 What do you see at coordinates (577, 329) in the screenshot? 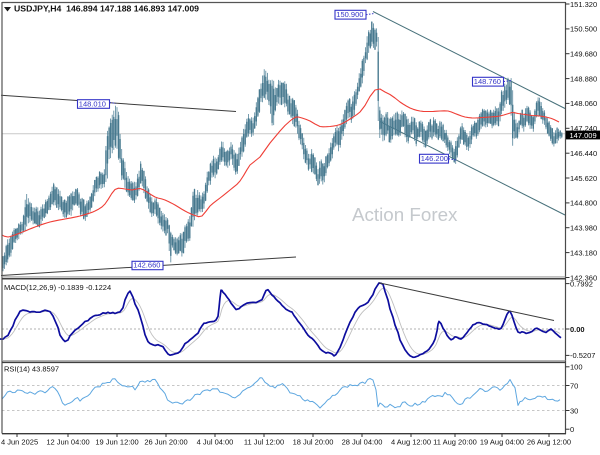
I see `svg-text: 0.00` at bounding box center [577, 329].